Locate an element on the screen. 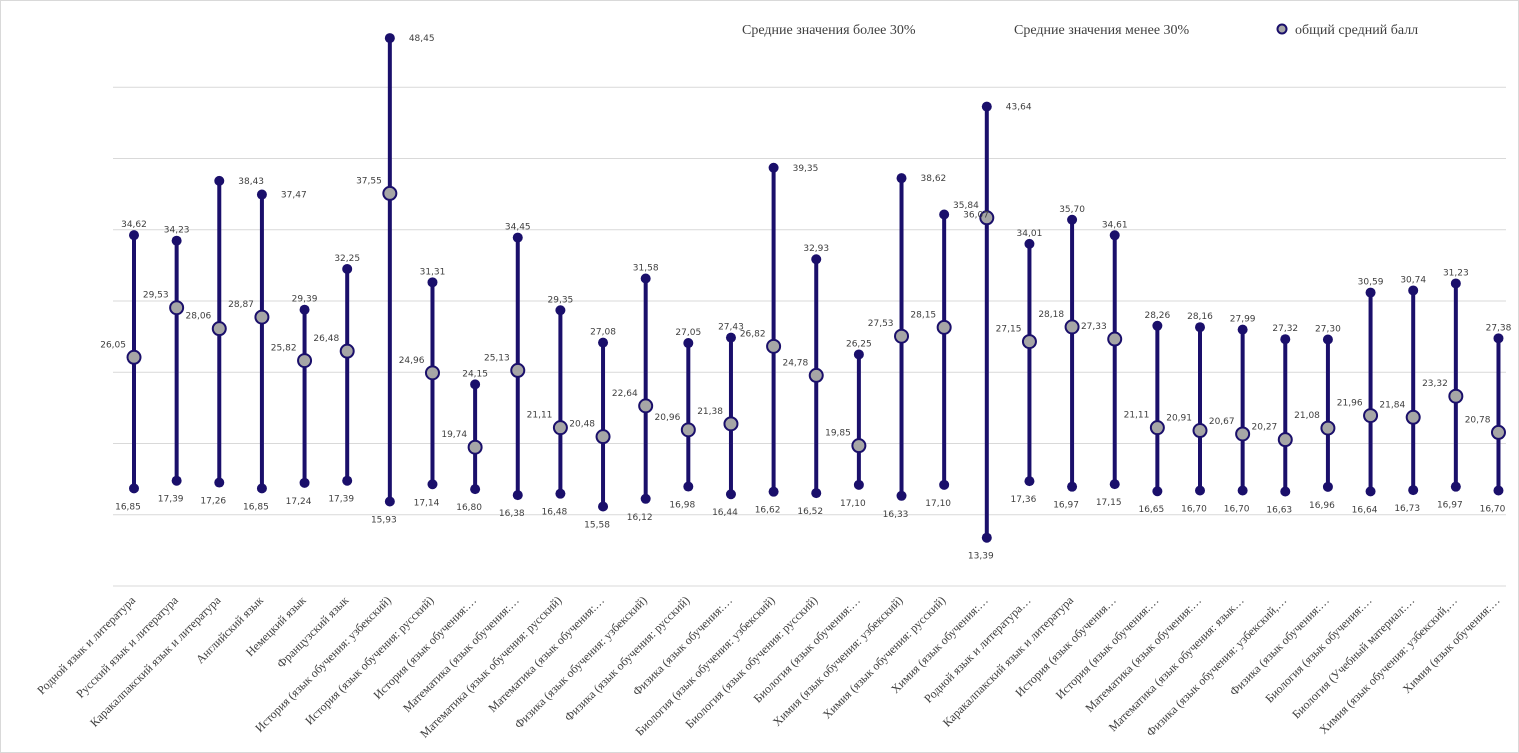  max-value-label: 30,59 is located at coordinates (1371, 283).